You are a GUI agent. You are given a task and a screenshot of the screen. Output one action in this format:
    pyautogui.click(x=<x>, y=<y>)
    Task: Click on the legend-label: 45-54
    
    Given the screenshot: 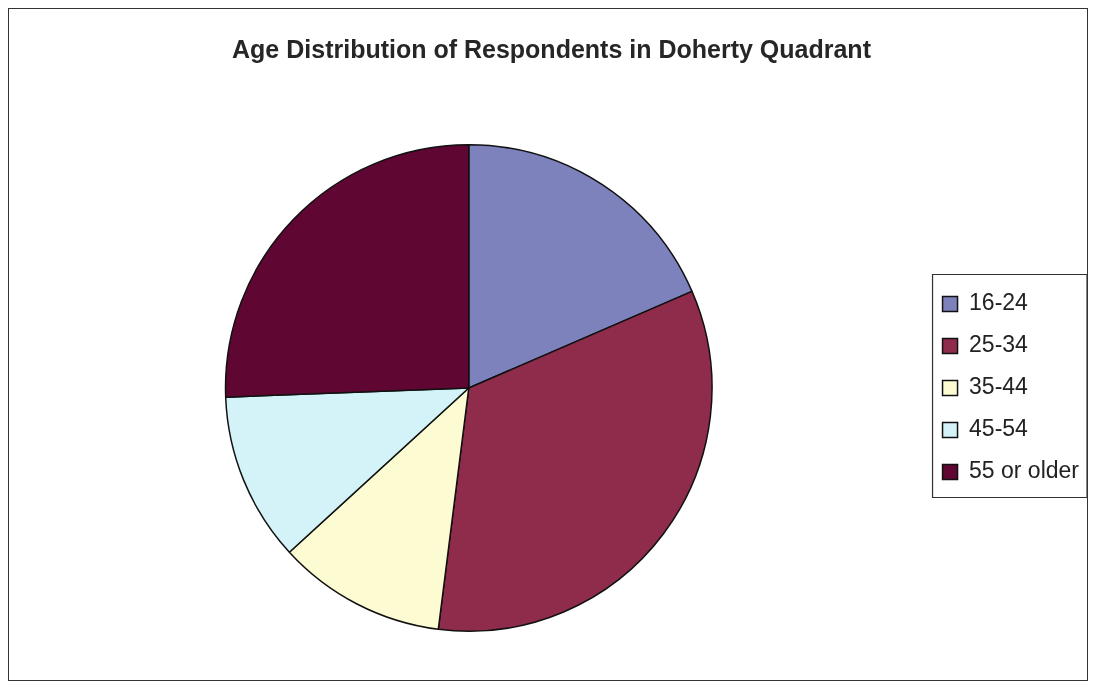 What is the action you would take?
    pyautogui.click(x=999, y=428)
    